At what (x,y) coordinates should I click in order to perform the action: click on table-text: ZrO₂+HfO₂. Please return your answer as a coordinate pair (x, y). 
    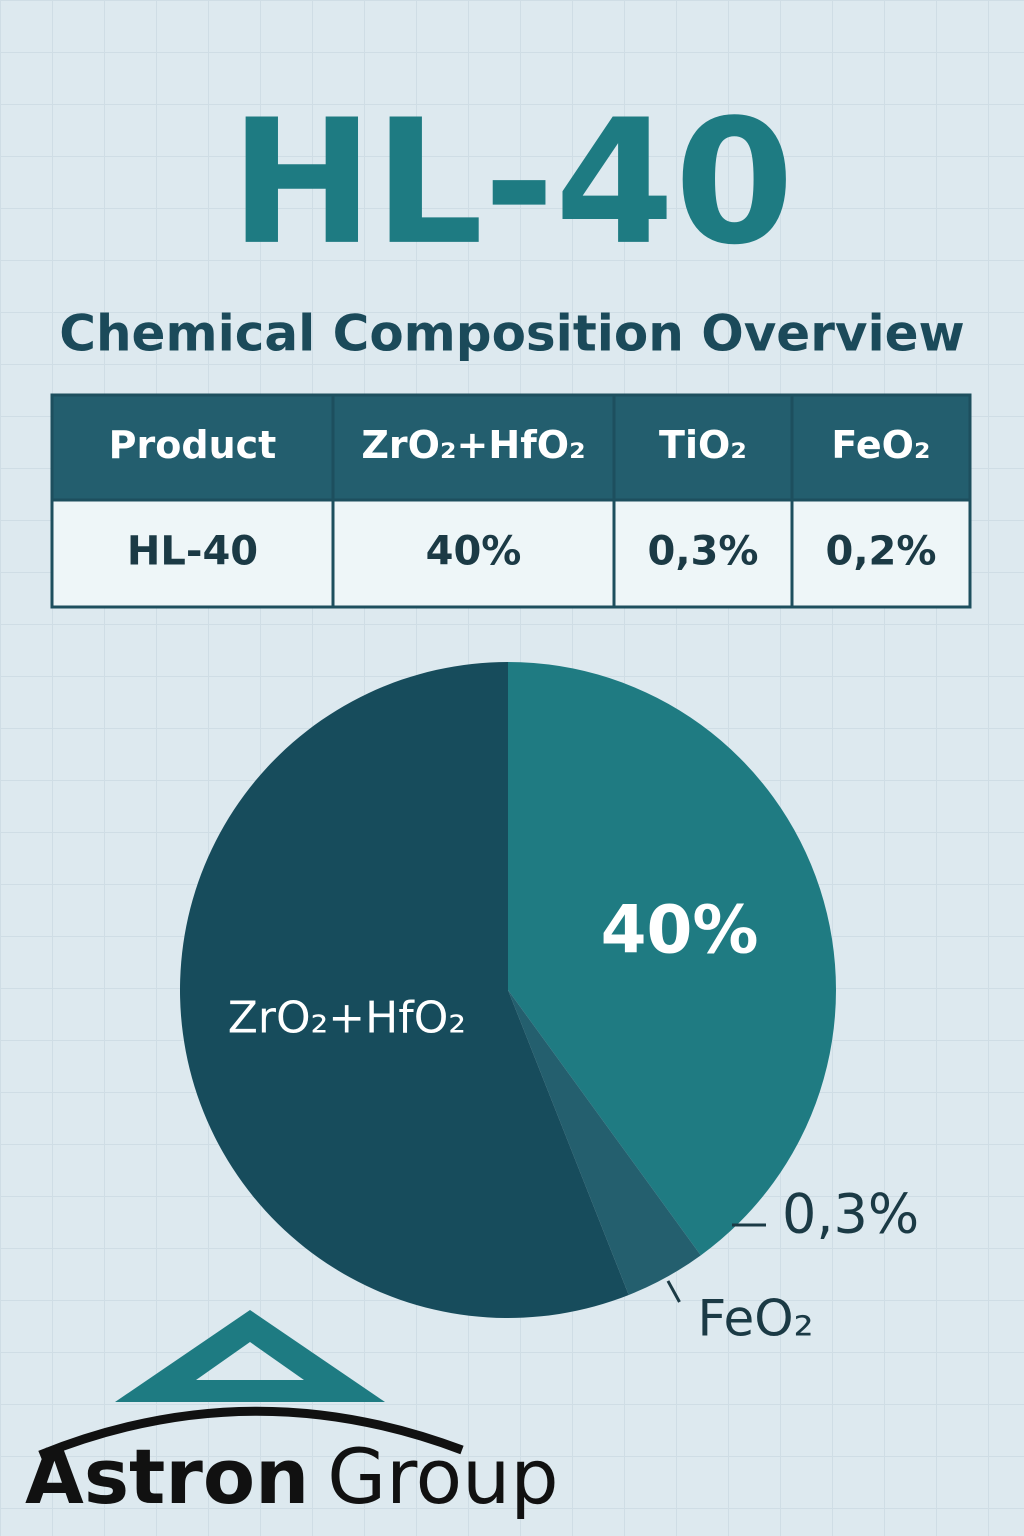
    Looking at the image, I should click on (473, 445).